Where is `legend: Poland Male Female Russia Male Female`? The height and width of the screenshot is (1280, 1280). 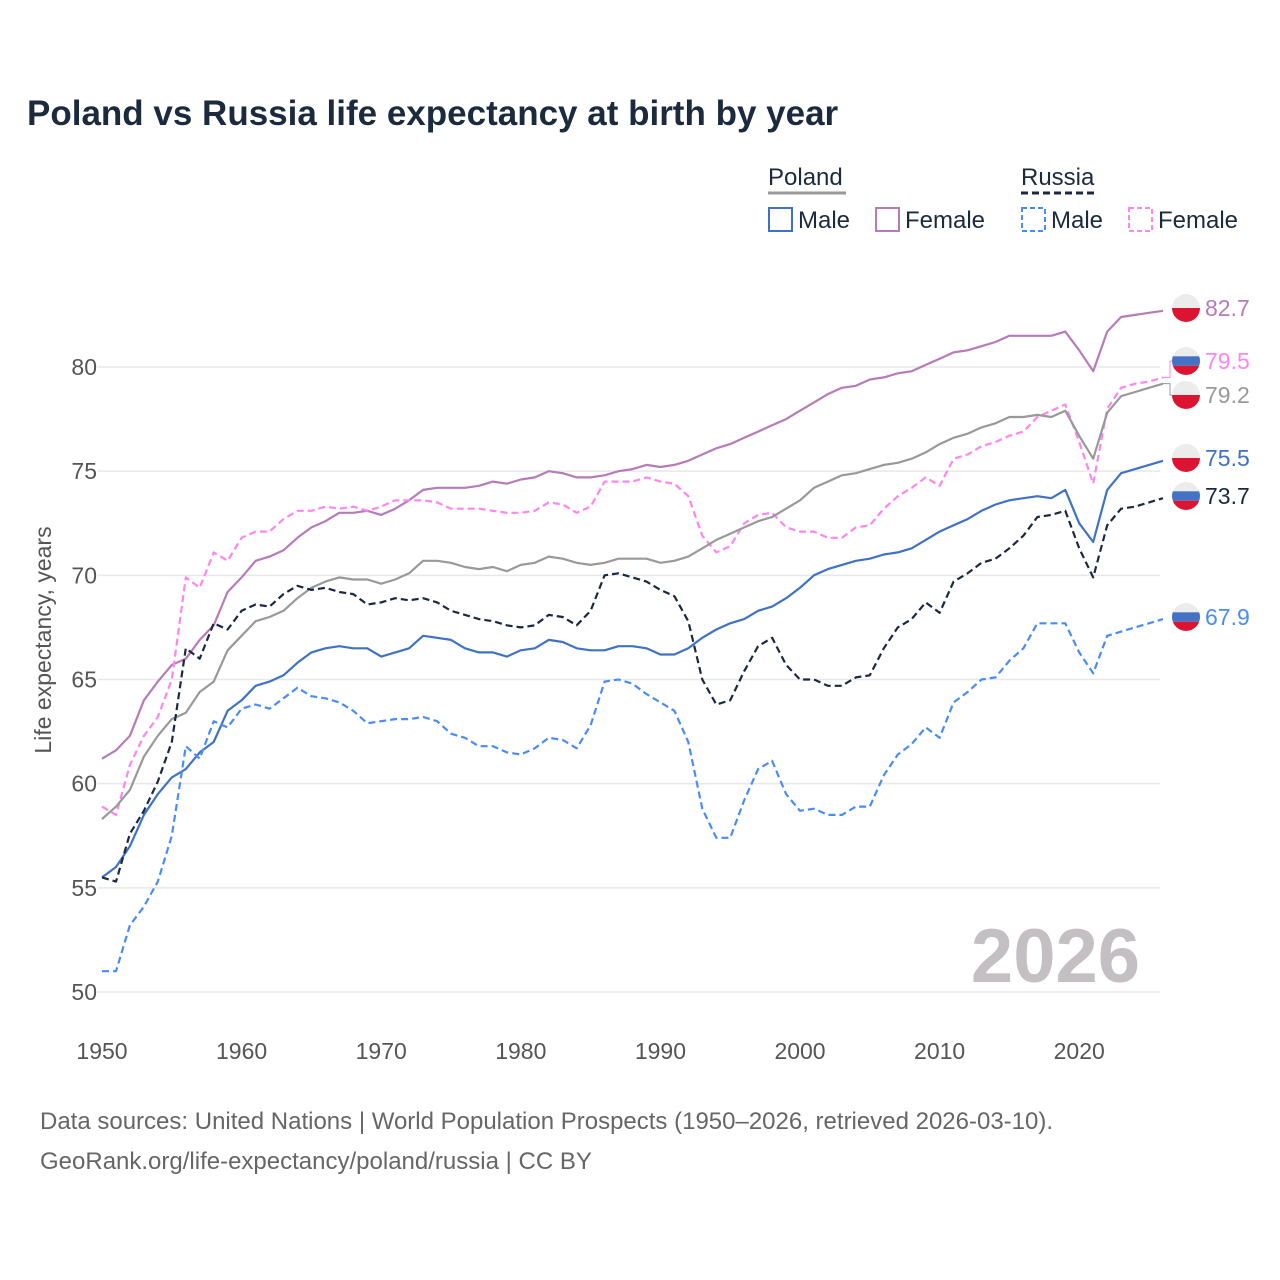 legend: Poland Male Female Russia Male Female is located at coordinates (1003, 199).